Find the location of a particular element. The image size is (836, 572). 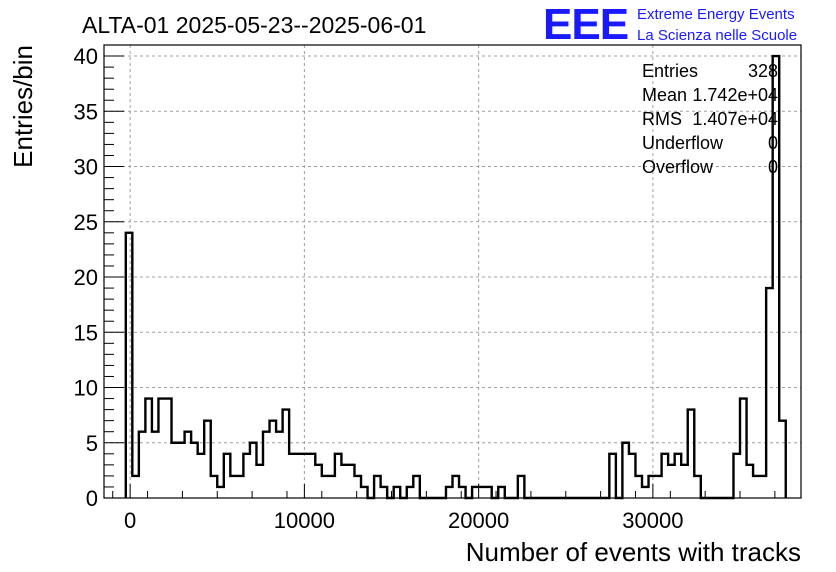

stats-label: RMS is located at coordinates (662, 119).